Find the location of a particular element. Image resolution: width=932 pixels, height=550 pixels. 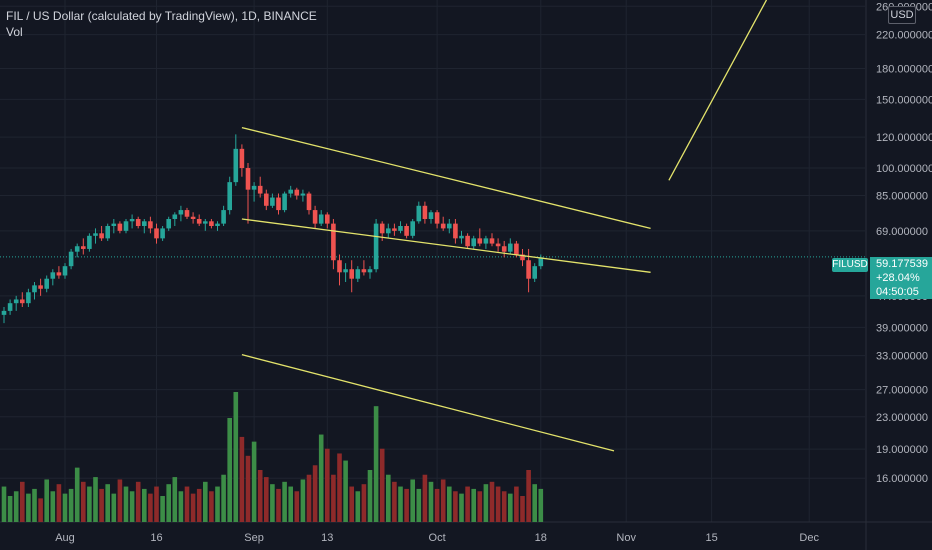

y-tick-label-7: 69.000000 is located at coordinates (902, 232).